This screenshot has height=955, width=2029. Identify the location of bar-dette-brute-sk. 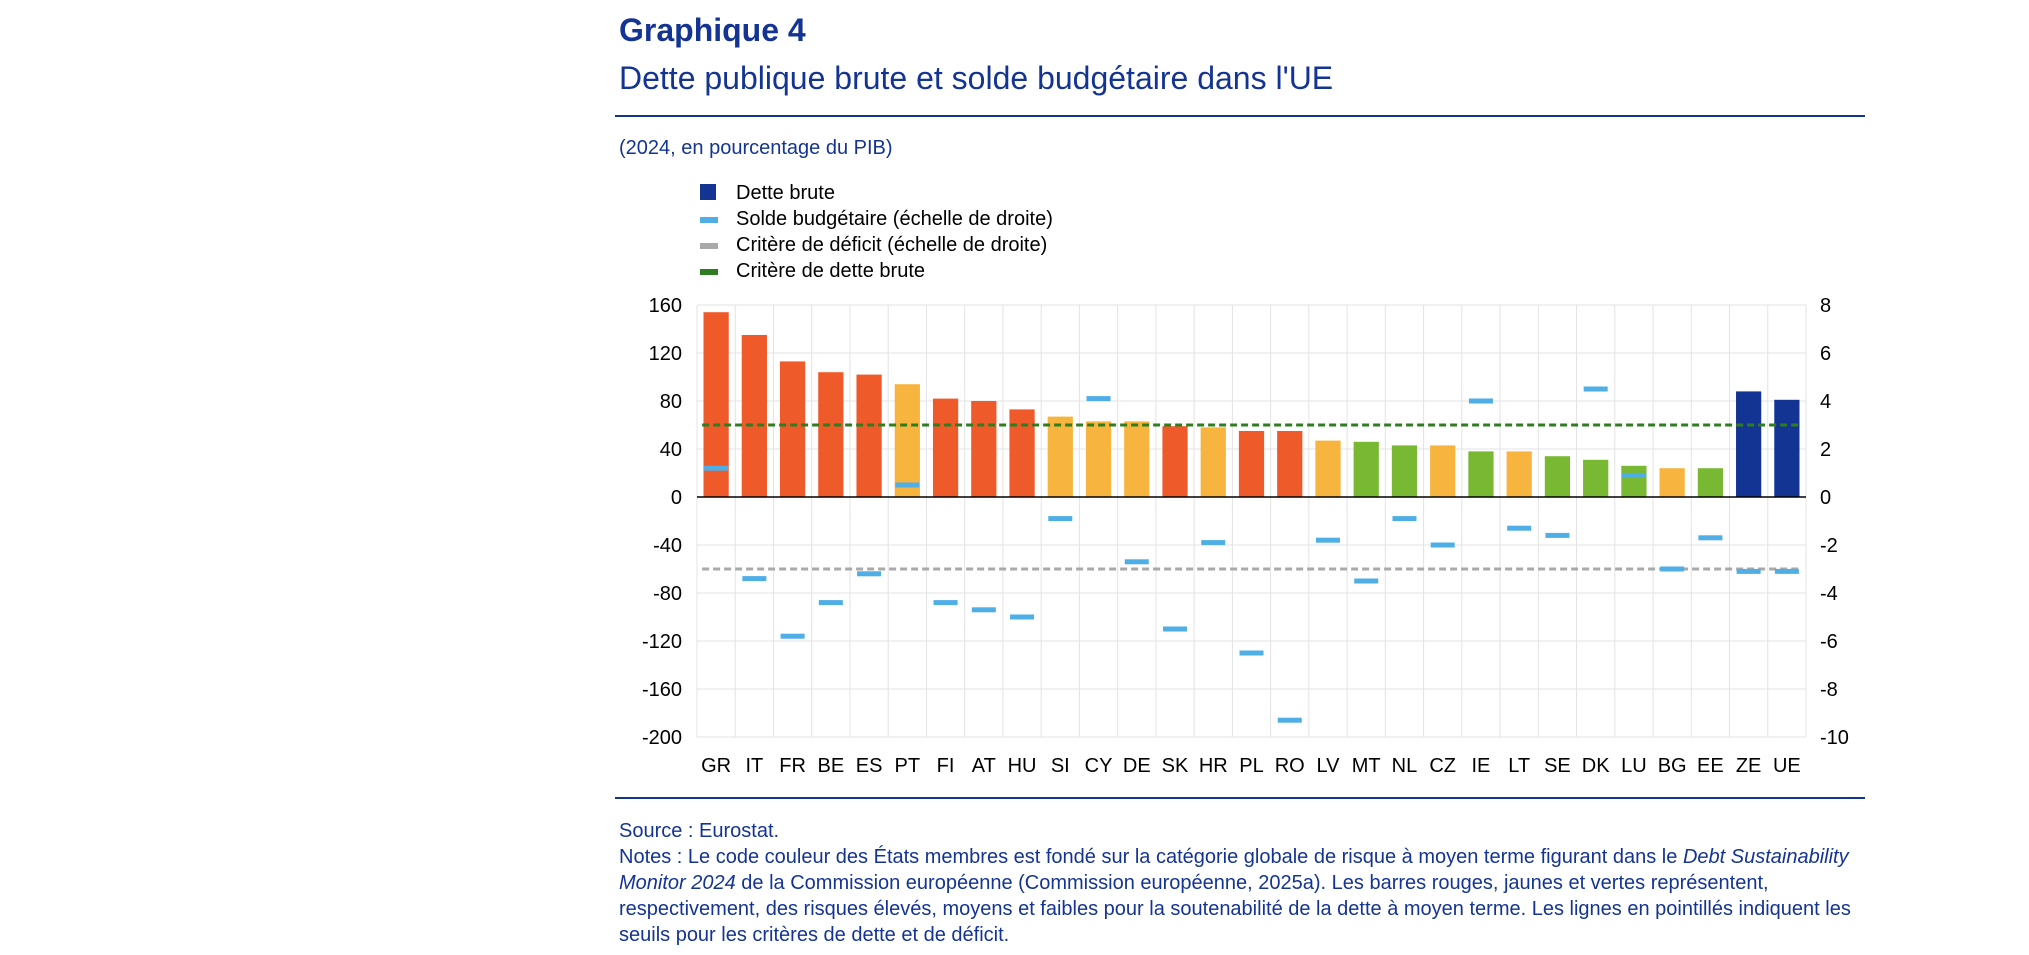
(1175, 461).